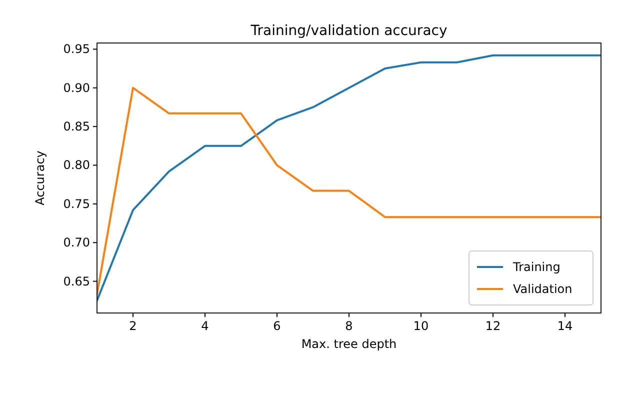  I want to click on y-tick-label: 0.70, so click(76, 243).